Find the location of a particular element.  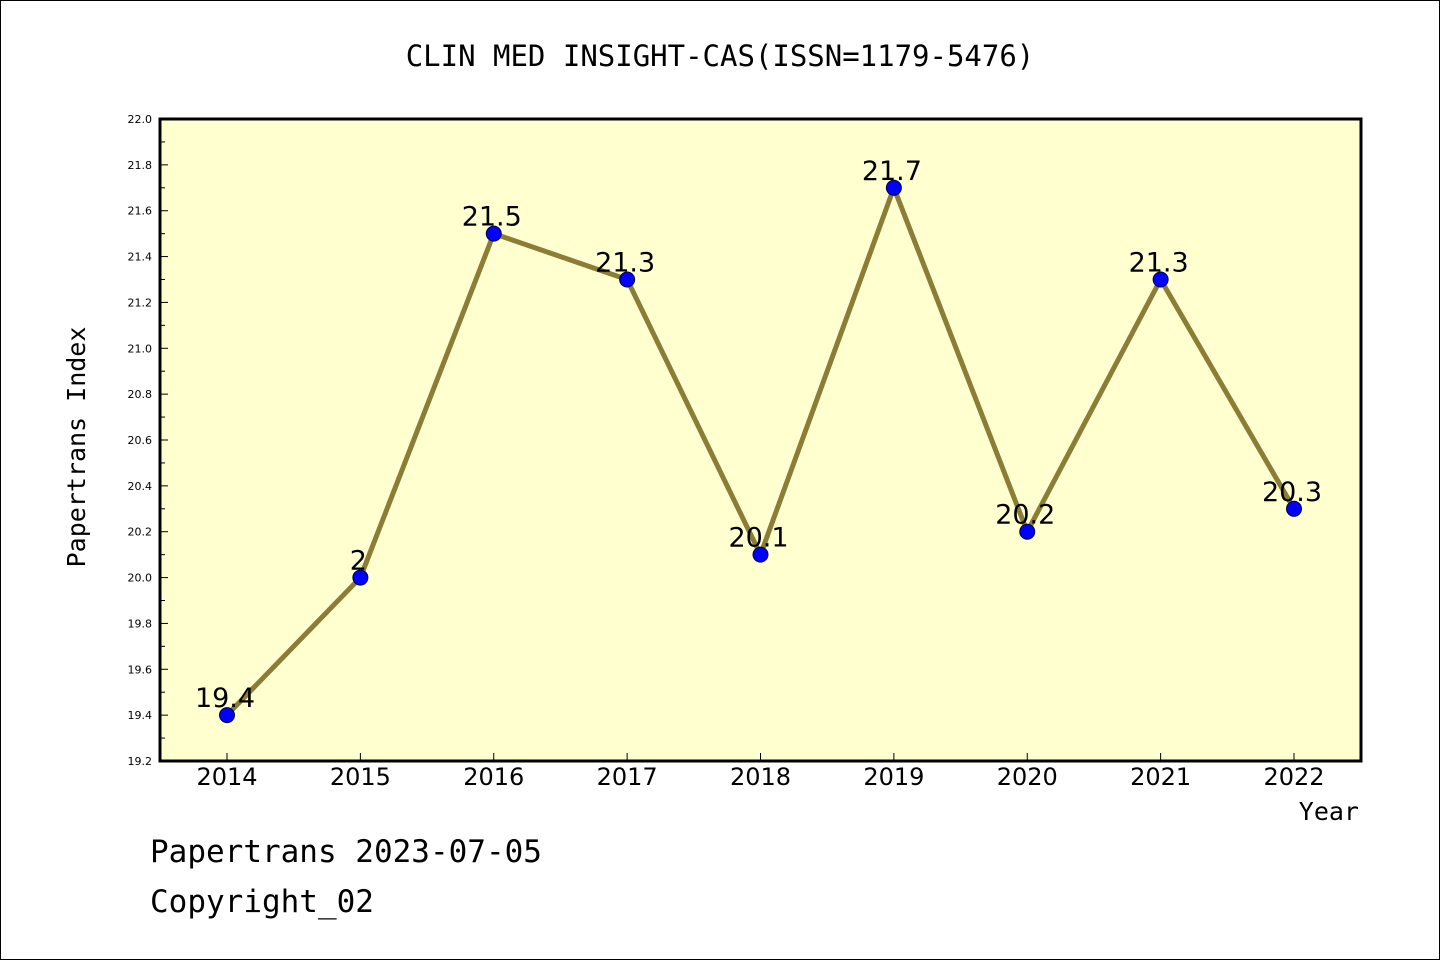

x-tick-label: 2020 is located at coordinates (1027, 777).